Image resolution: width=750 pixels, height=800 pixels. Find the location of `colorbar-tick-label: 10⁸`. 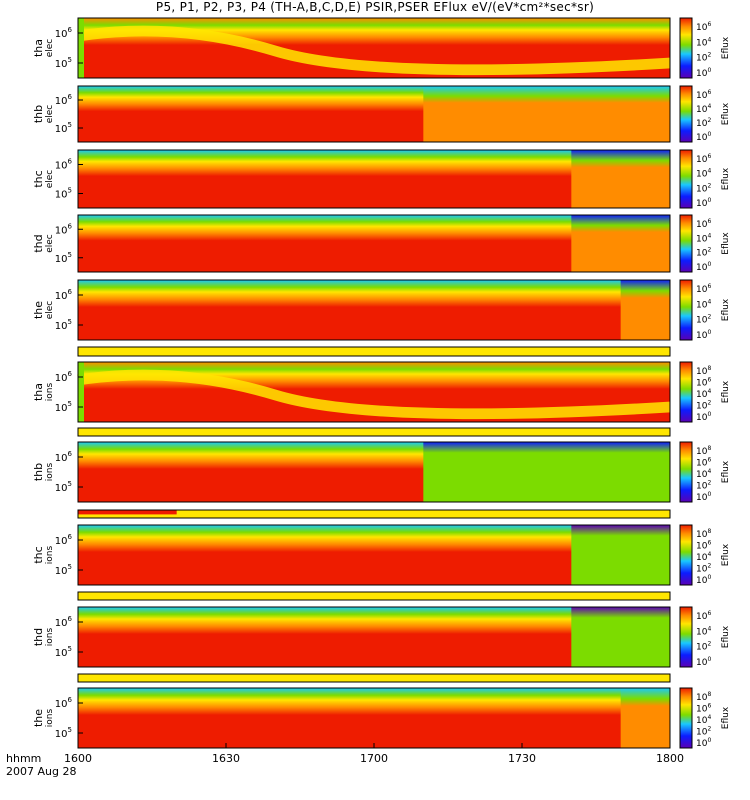

colorbar-tick-label: 10⁸ is located at coordinates (703, 534).